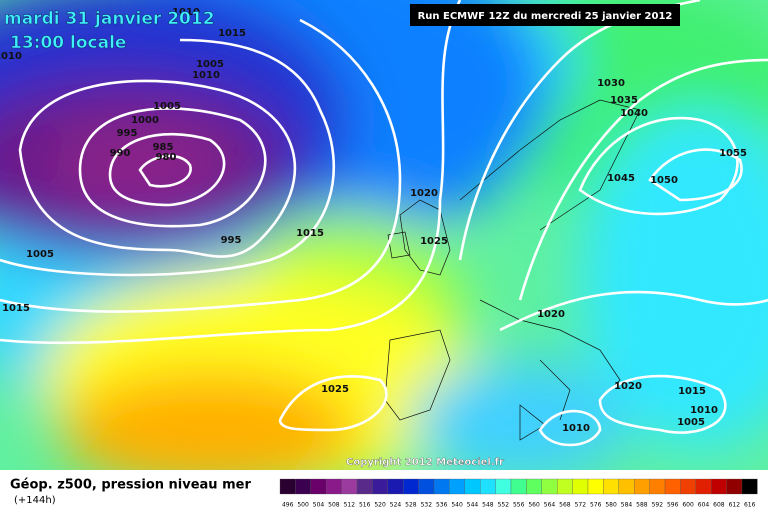 Image resolution: width=768 pixels, height=512 pixels. What do you see at coordinates (145, 120) in the screenshot?
I see `isobar-label: 1000` at bounding box center [145, 120].